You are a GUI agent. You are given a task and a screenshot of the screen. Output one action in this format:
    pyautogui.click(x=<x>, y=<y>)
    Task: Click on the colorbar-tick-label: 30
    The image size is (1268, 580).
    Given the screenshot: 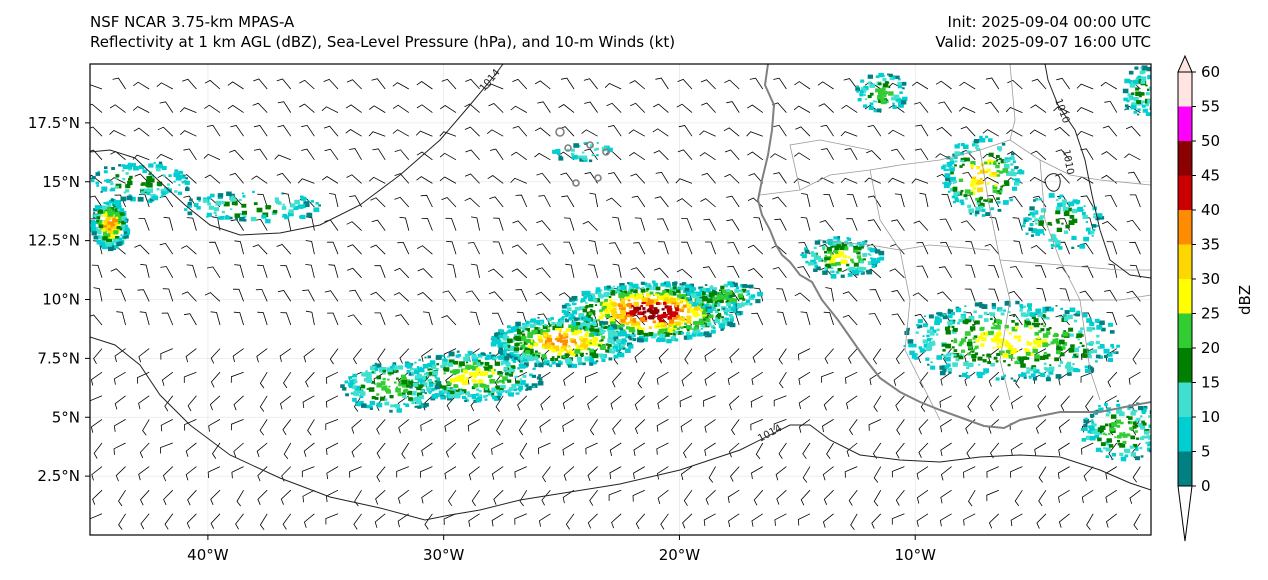 What is the action you would take?
    pyautogui.click(x=1210, y=279)
    